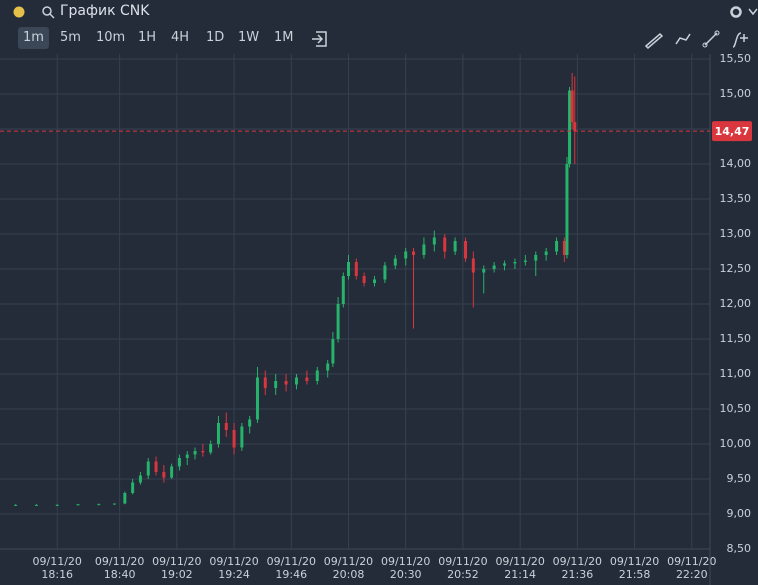  Describe the element at coordinates (692, 574) in the screenshot. I see `x-tick-time: 22:20` at that location.